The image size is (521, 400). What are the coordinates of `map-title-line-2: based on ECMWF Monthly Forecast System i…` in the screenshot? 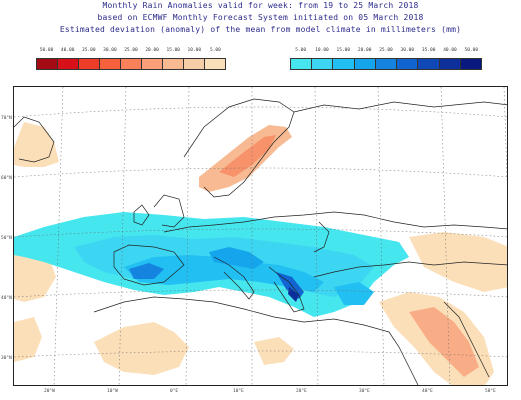 It's located at (260, 17).